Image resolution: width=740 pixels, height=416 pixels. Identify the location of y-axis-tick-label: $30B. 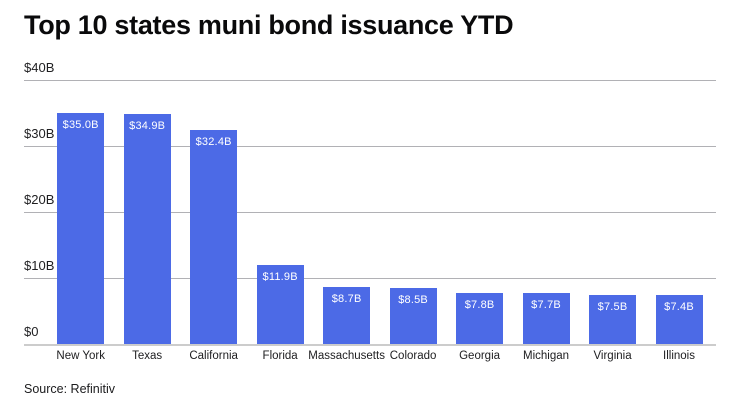
(41, 133).